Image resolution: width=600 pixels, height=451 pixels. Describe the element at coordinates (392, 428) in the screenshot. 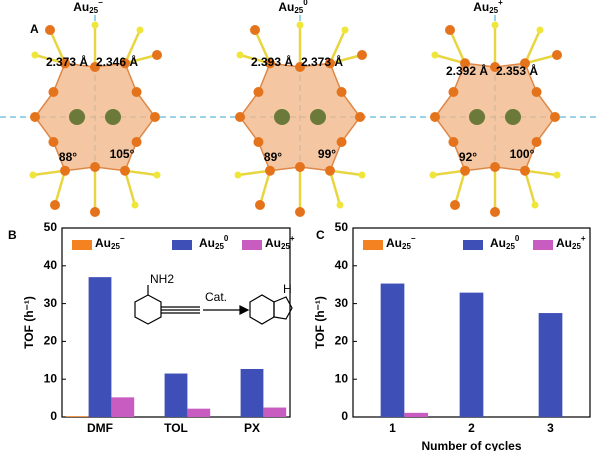

I see `x-tick-label: 1` at that location.